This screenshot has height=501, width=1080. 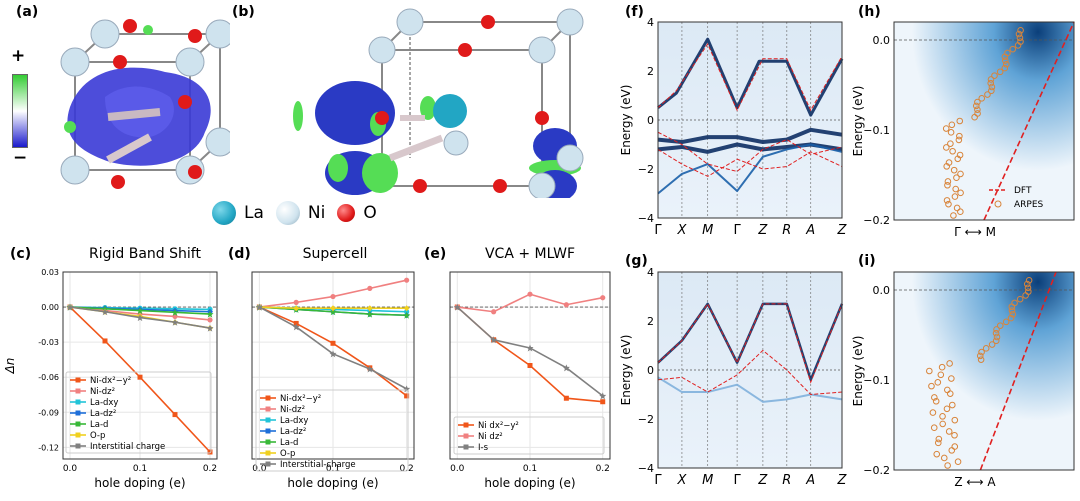 I want to click on y-tick-label: 0.0, so click(x=882, y=40).